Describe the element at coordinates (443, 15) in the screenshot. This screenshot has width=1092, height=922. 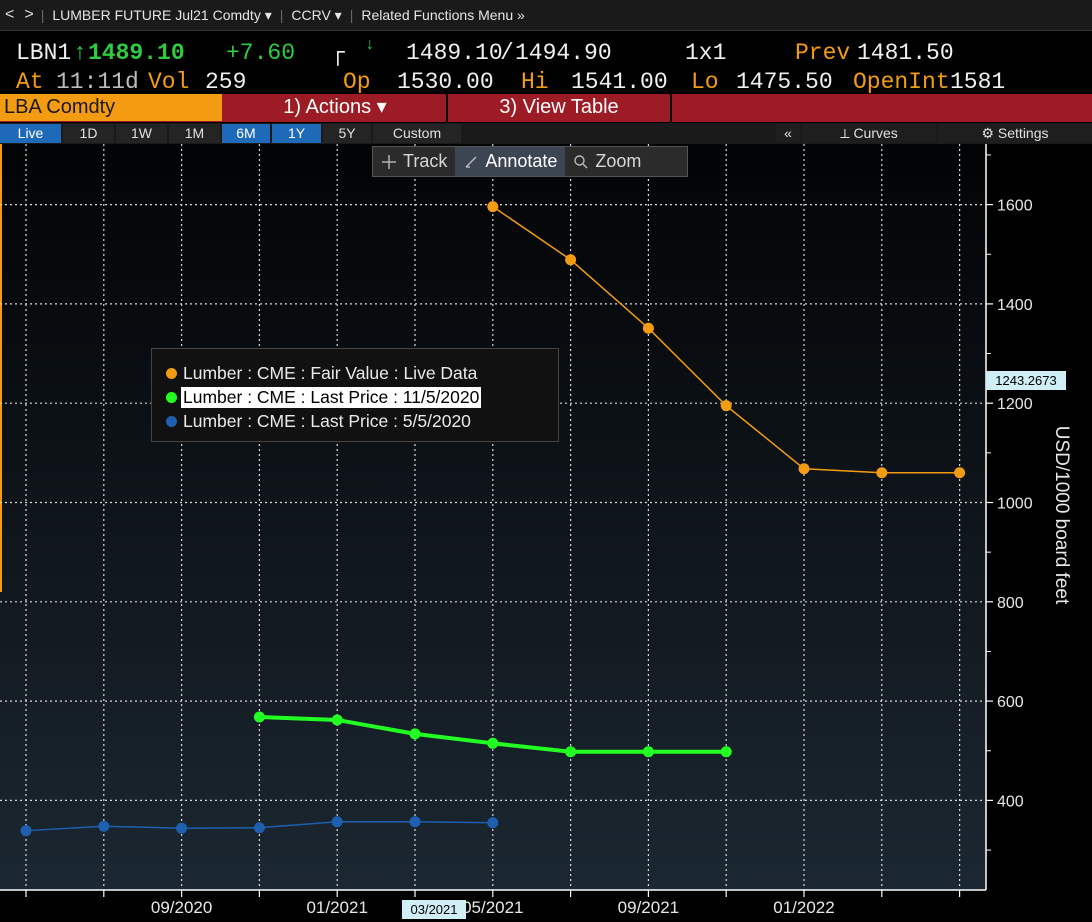
I see `related-functions-menu: Related Functions Menu »` at that location.